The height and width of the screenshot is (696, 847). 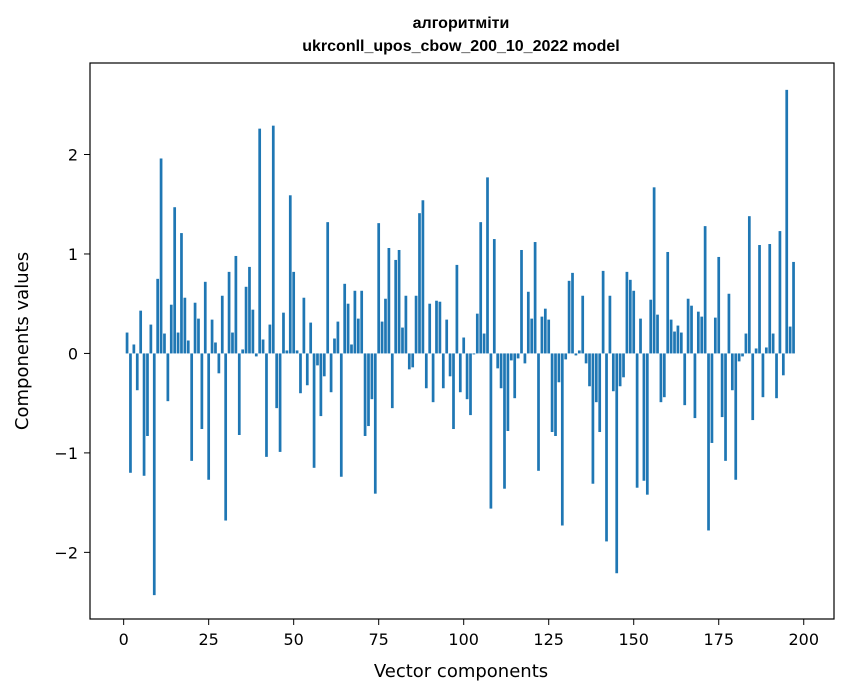 What do you see at coordinates (469, 634) in the screenshot?
I see `x-axis-ticks: 0 25 50 75 100 125 150 175 200` at bounding box center [469, 634].